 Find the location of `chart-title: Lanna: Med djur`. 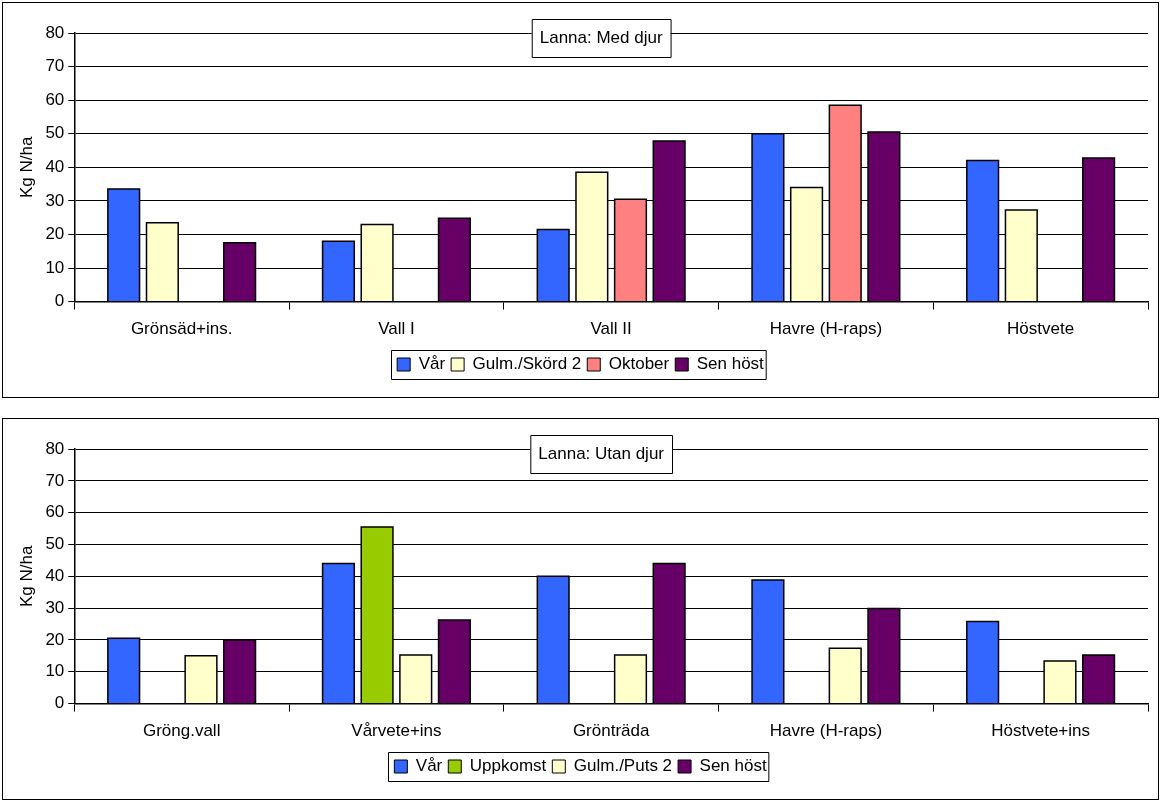

chart-title: Lanna: Med djur is located at coordinates (601, 37).